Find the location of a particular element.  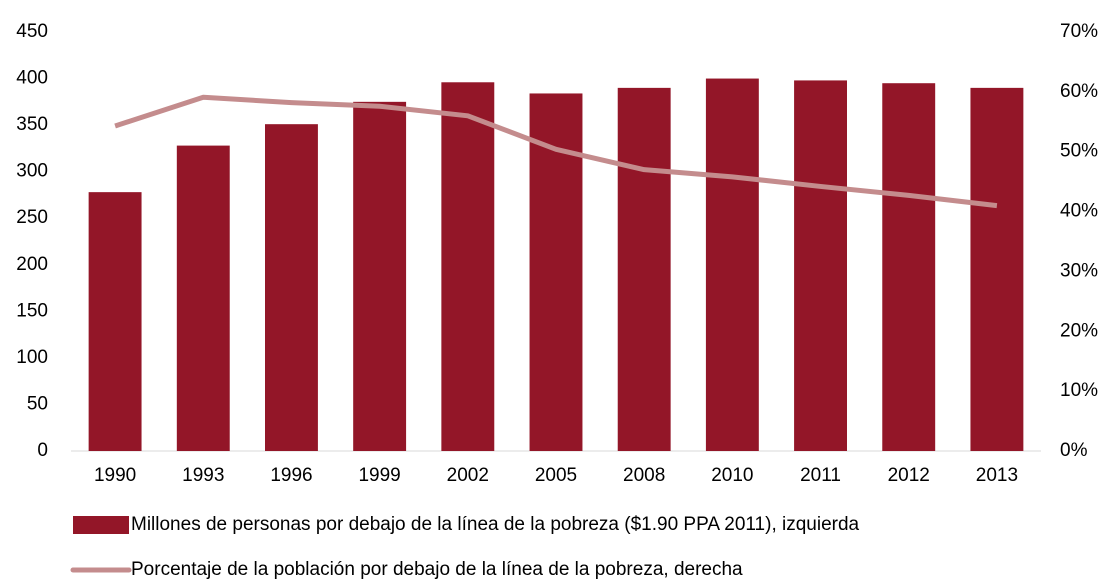

x-tick-label: 2013 is located at coordinates (997, 475).